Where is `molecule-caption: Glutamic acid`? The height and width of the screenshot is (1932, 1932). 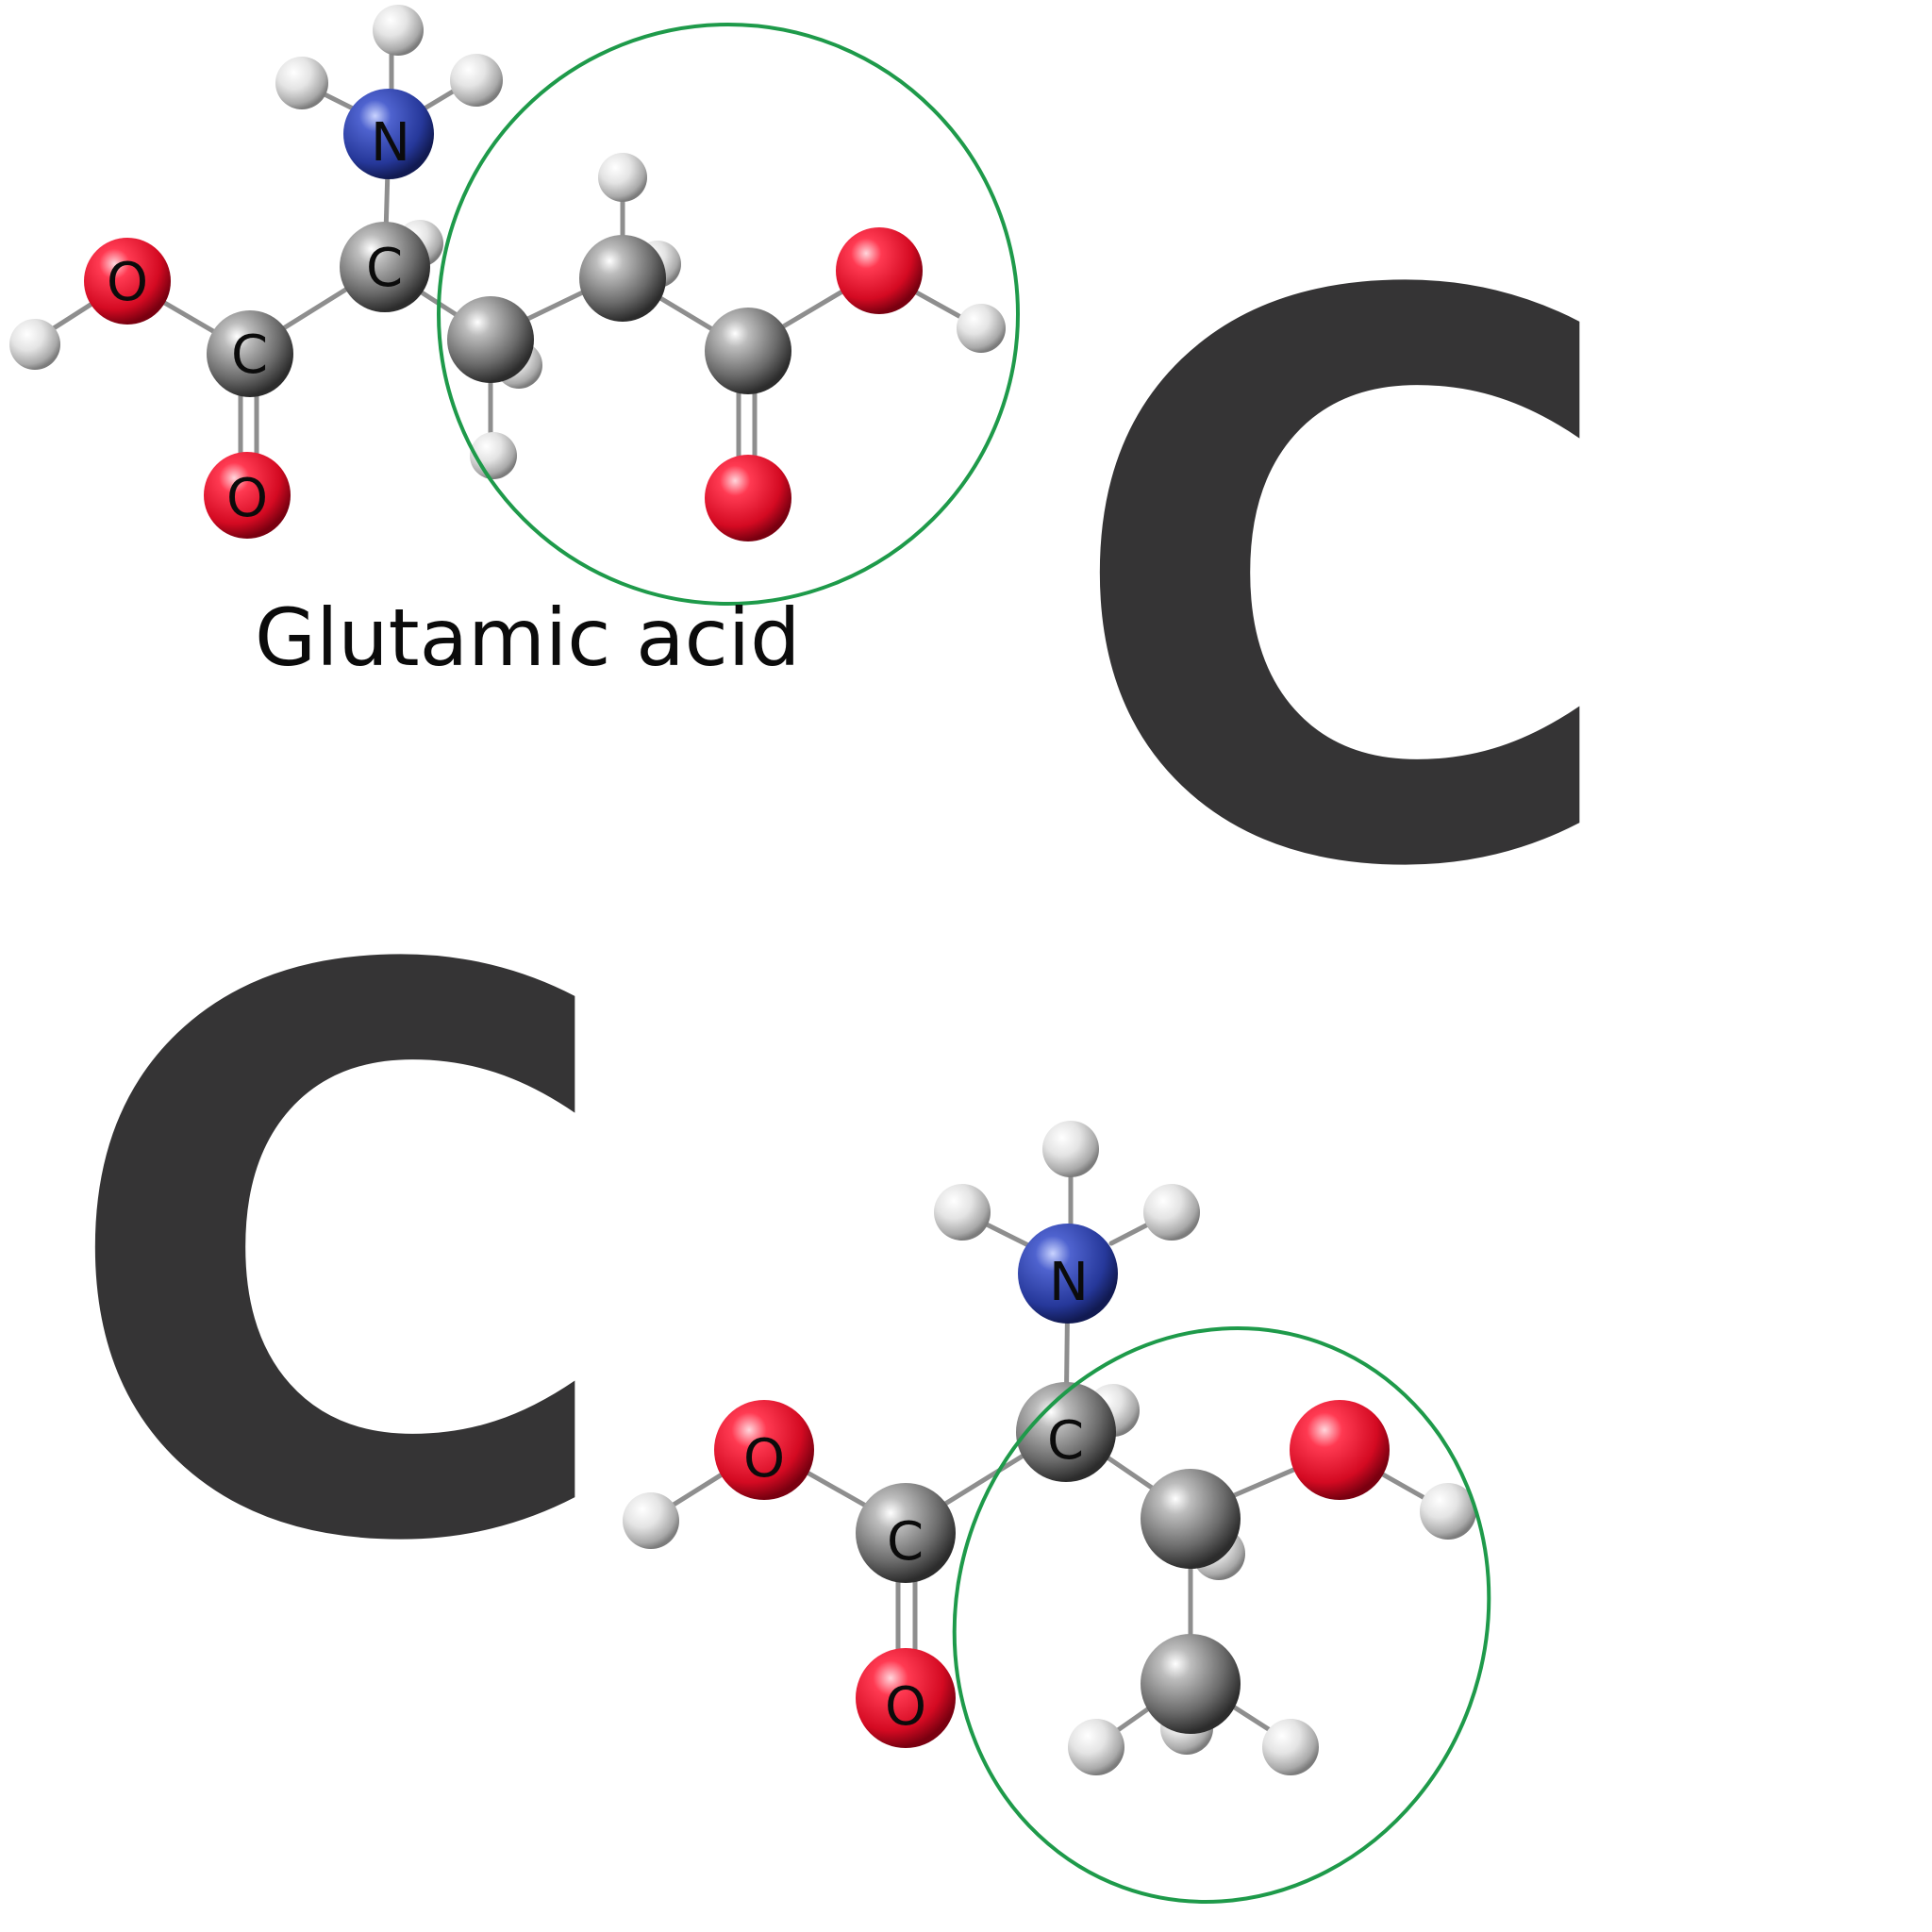
molecule-caption: Glutamic acid is located at coordinates (528, 637).